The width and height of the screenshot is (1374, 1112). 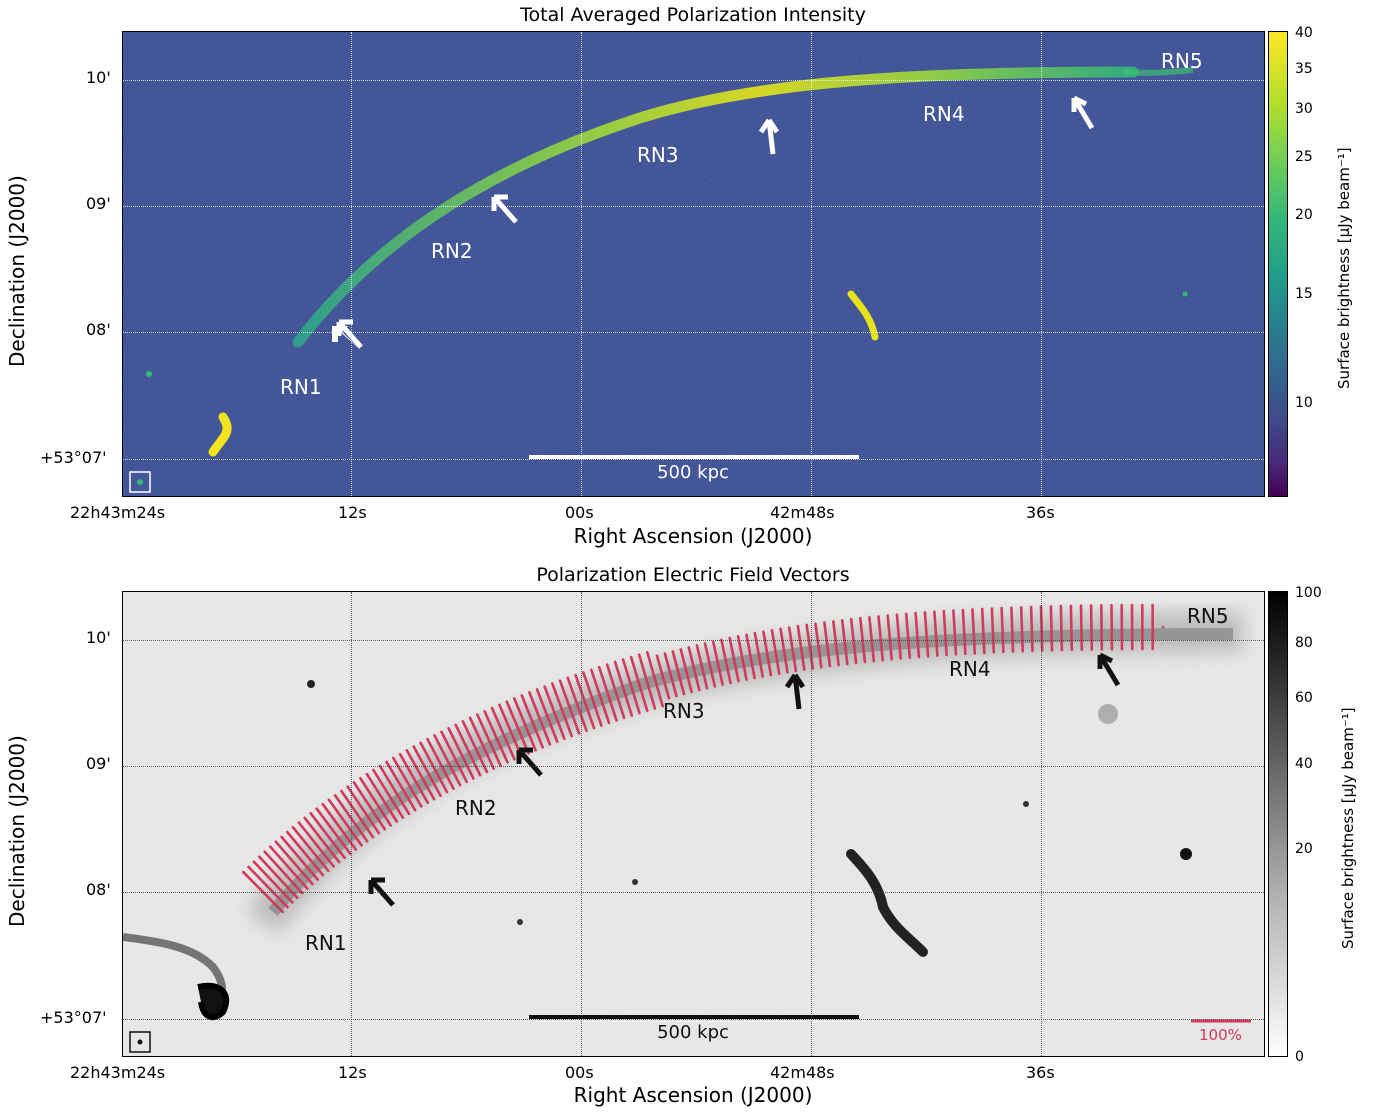 I want to click on ytick-bottom-10: 10', so click(x=98, y=637).